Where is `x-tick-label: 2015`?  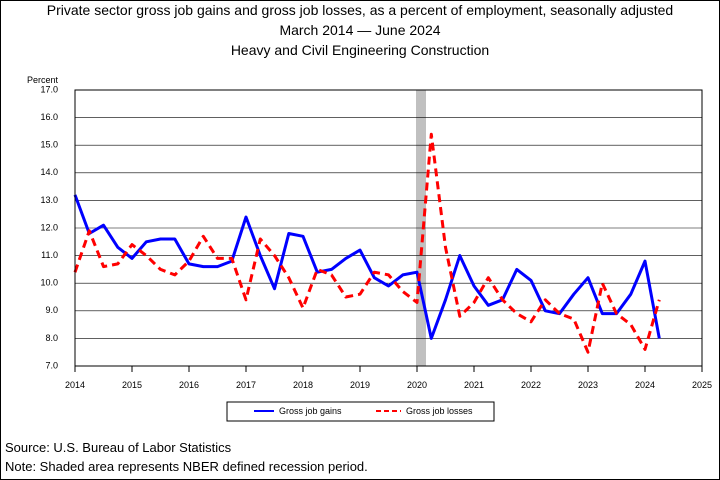 x-tick-label: 2015 is located at coordinates (132, 385).